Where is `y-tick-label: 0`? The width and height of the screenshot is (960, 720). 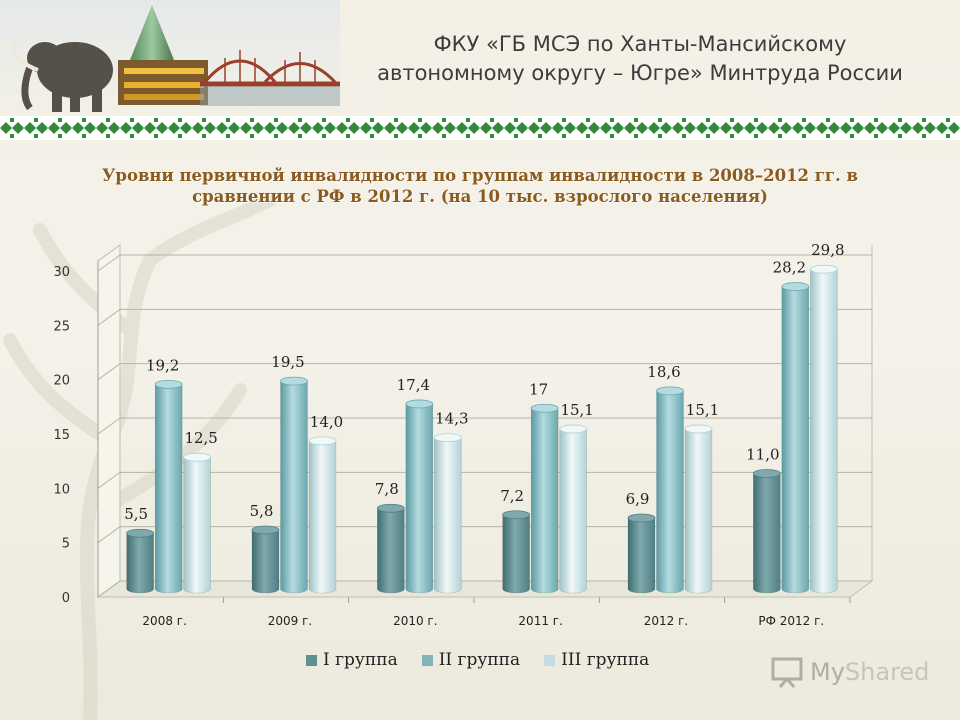
y-tick-label: 0 is located at coordinates (66, 598).